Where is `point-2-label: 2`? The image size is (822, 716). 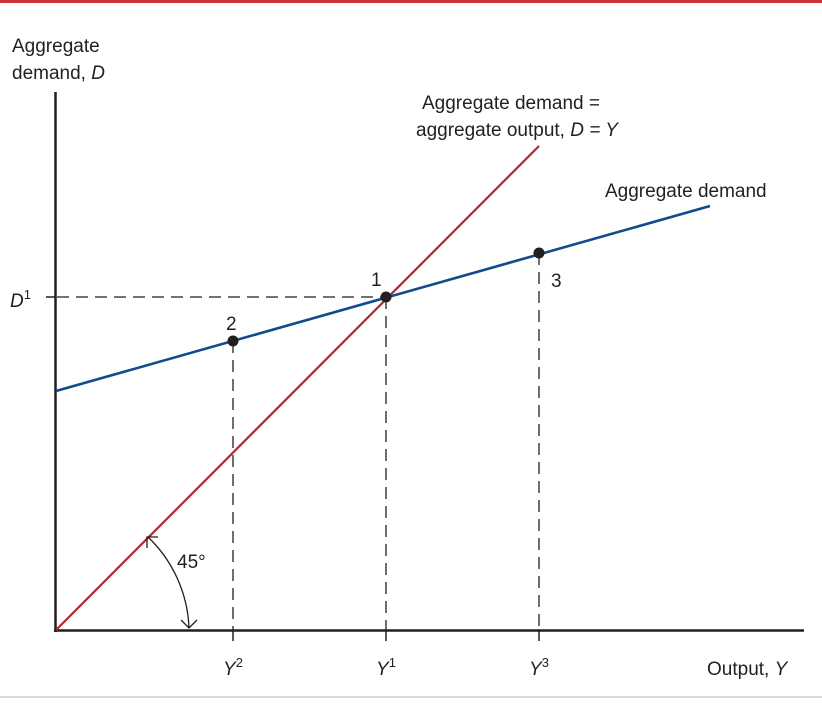 point-2-label: 2 is located at coordinates (231, 324).